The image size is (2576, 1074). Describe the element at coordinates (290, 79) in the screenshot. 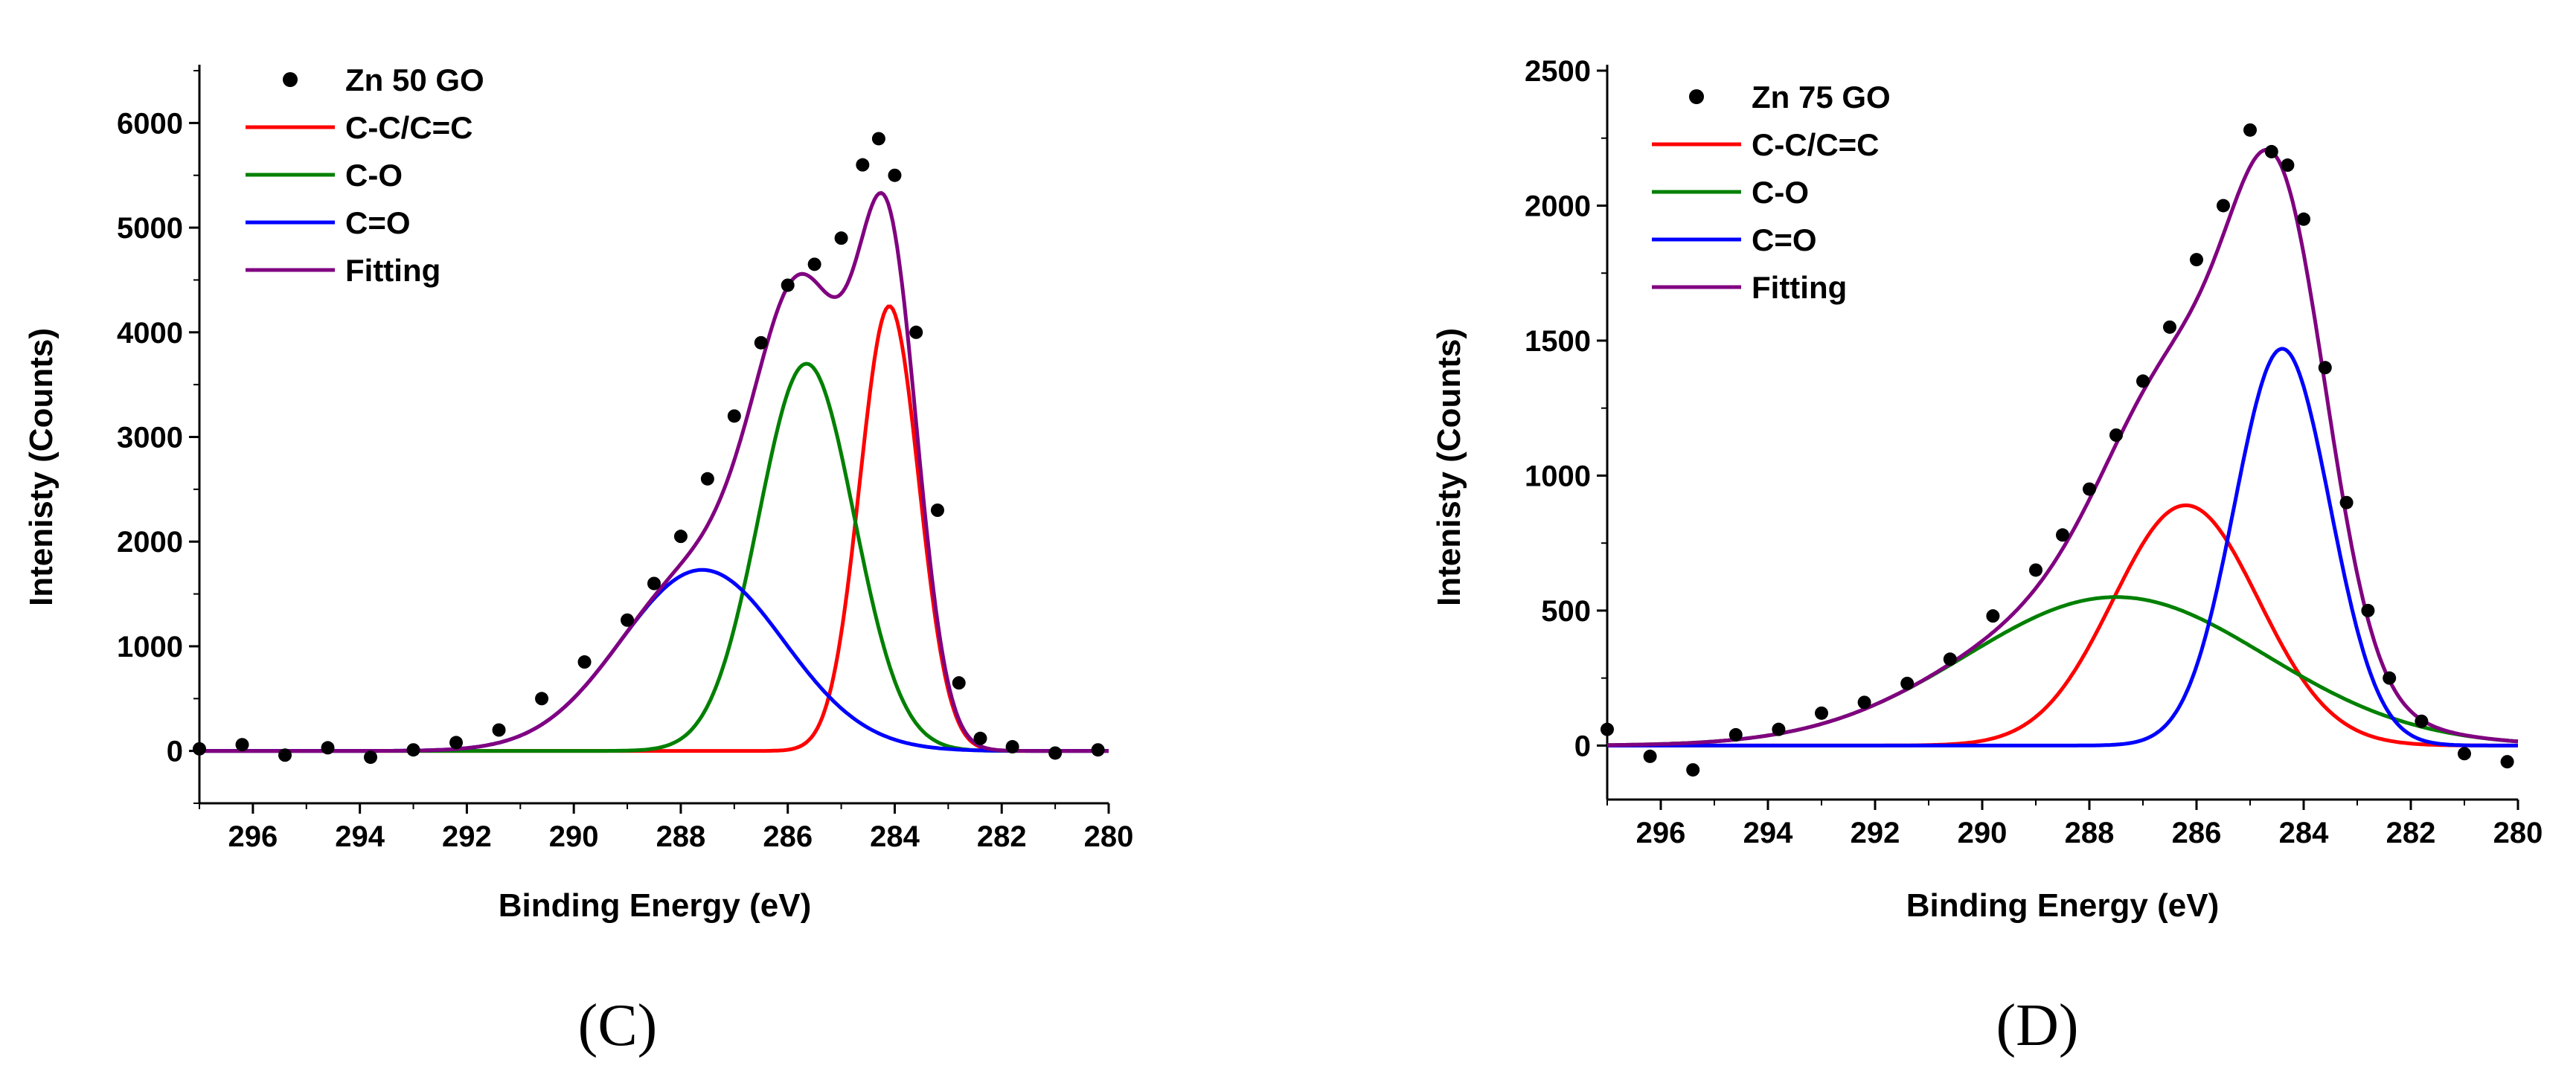

I see `chart-0-legend-marker` at that location.